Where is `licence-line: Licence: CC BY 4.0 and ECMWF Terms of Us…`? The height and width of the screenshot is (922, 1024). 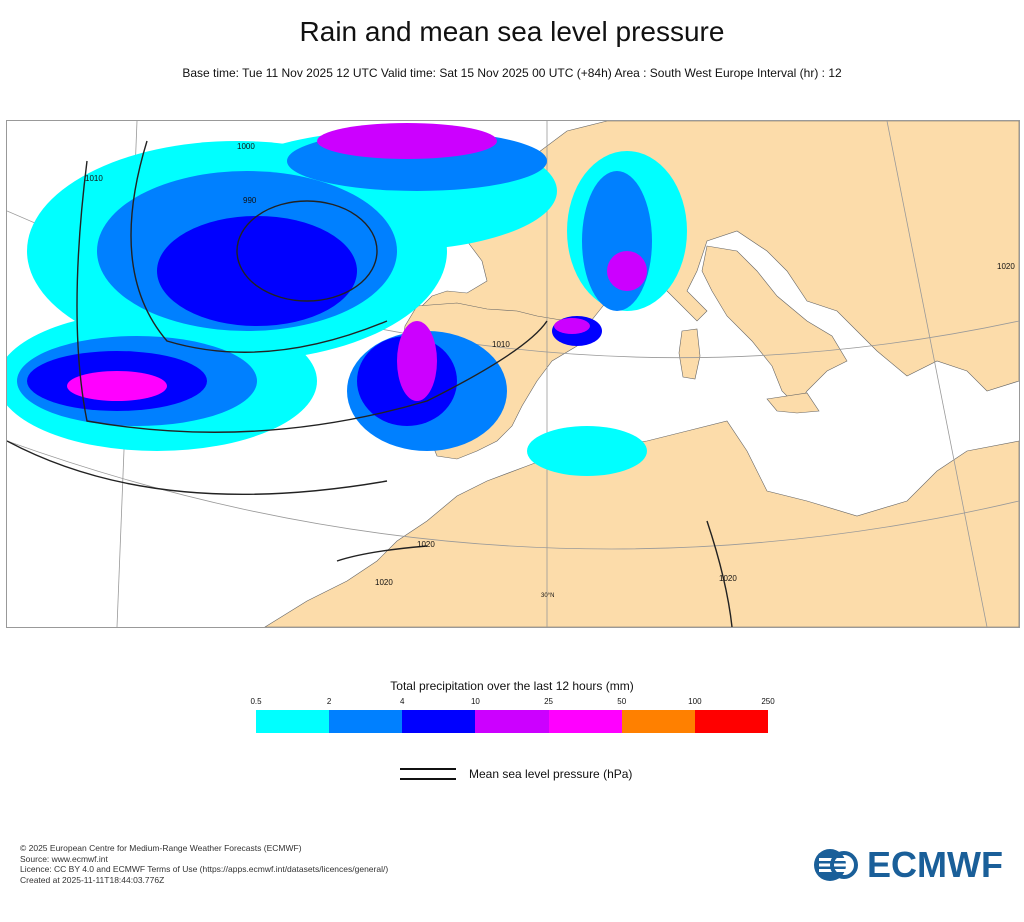 licence-line: Licence: CC BY 4.0 and ECMWF Terms of Us… is located at coordinates (204, 869).